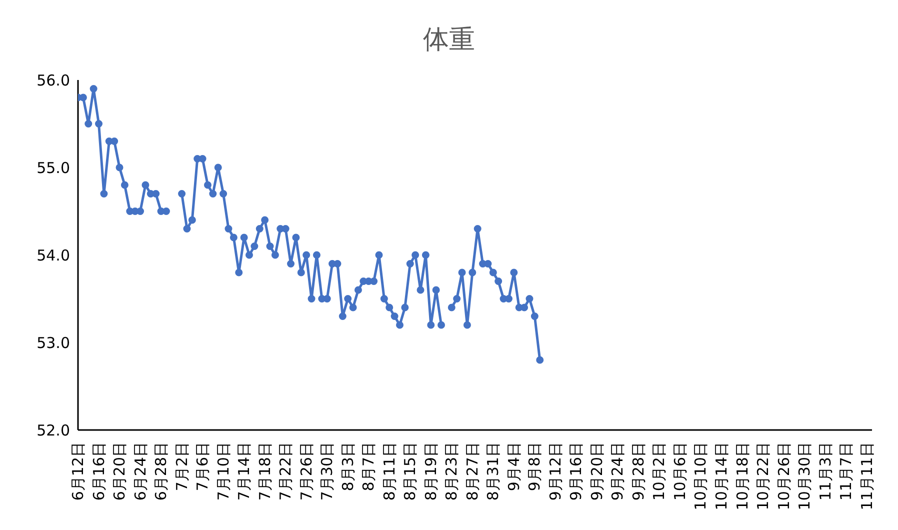 The width and height of the screenshot is (898, 530). Describe the element at coordinates (638, 471) in the screenshot. I see `x-tick-label: 9月28日` at that location.